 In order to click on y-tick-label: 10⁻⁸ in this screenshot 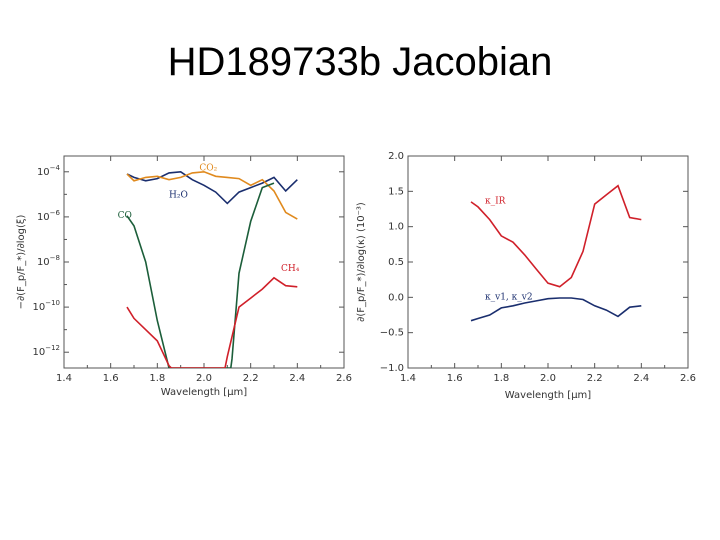, I will do `click(48, 261)`.